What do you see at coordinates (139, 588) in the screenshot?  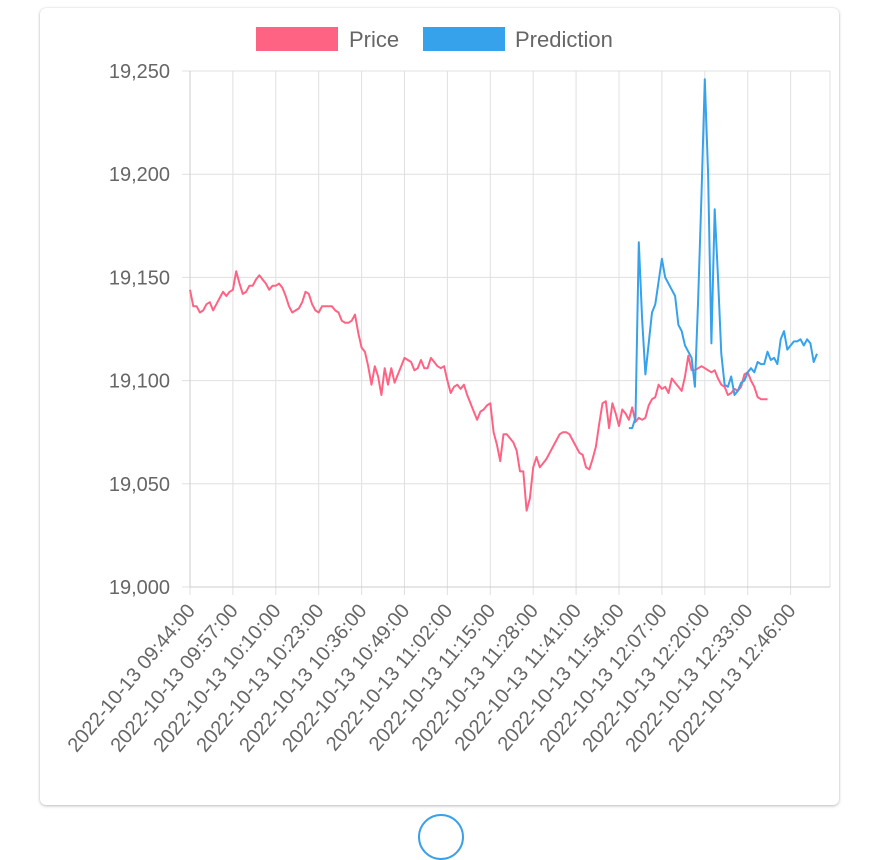 I see `y-tick-label: 19,000` at bounding box center [139, 588].